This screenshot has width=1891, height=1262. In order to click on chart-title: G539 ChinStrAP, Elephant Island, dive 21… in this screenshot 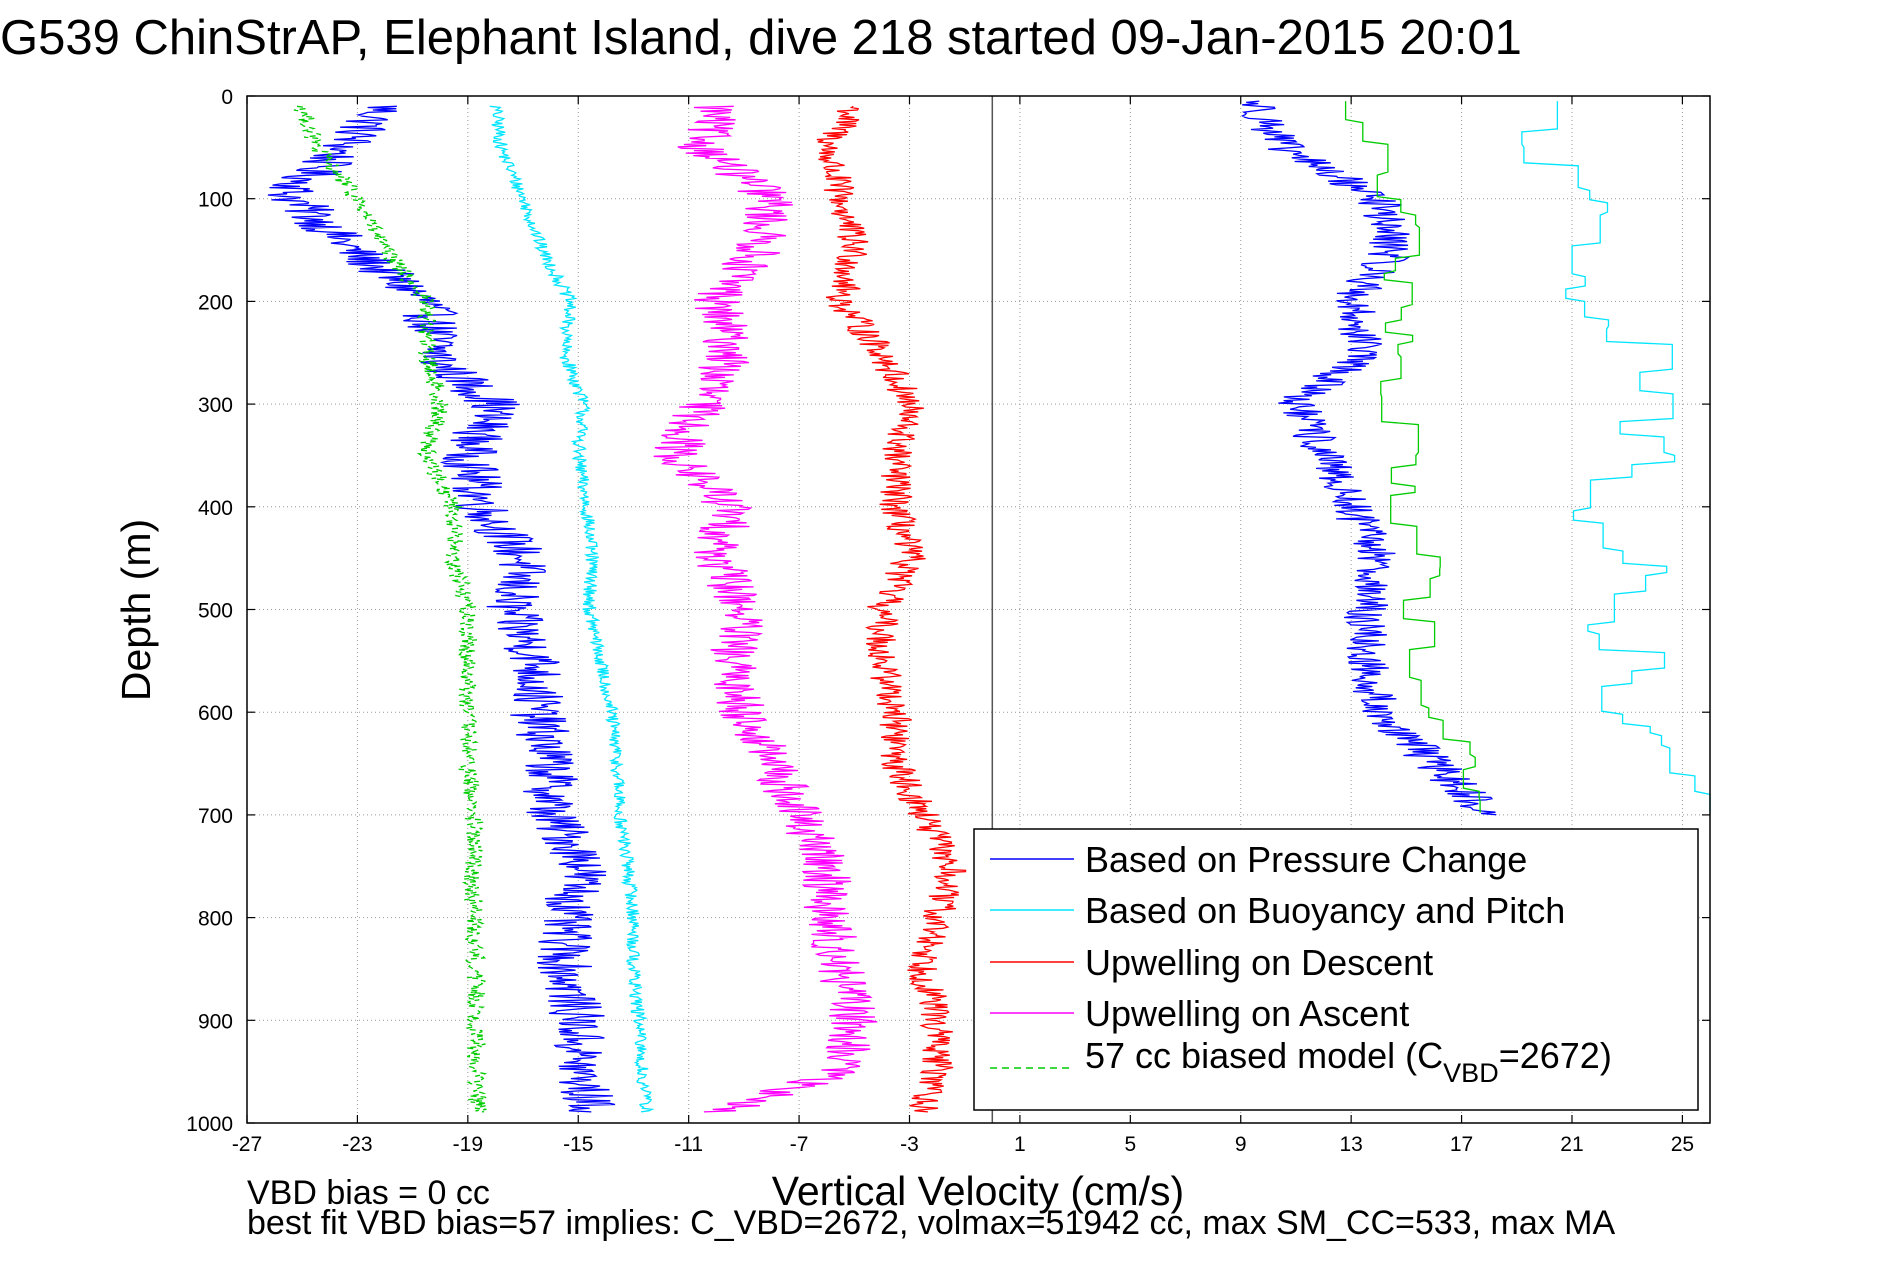, I will do `click(761, 38)`.